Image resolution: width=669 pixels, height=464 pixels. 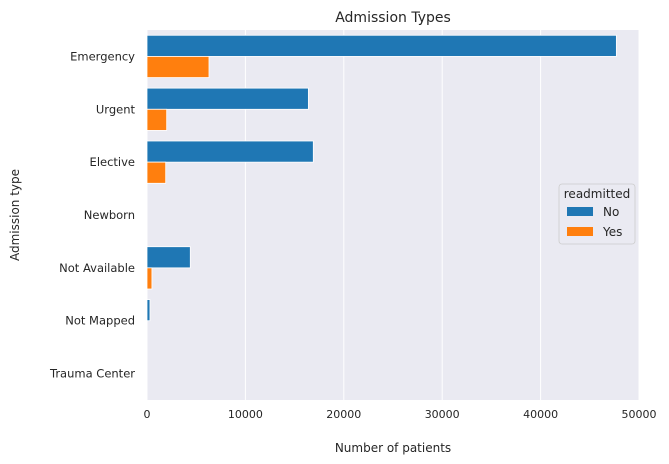 What do you see at coordinates (109, 215) in the screenshot?
I see `y-tick-label: Newborn` at bounding box center [109, 215].